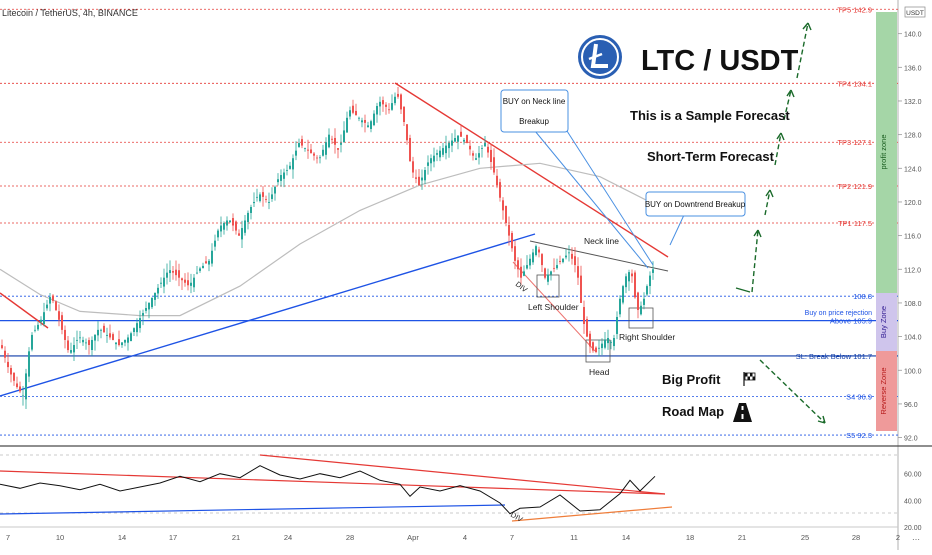  What do you see at coordinates (534, 101) in the screenshot?
I see `callout-buy-neck-line1: BUY on Neck line` at bounding box center [534, 101].